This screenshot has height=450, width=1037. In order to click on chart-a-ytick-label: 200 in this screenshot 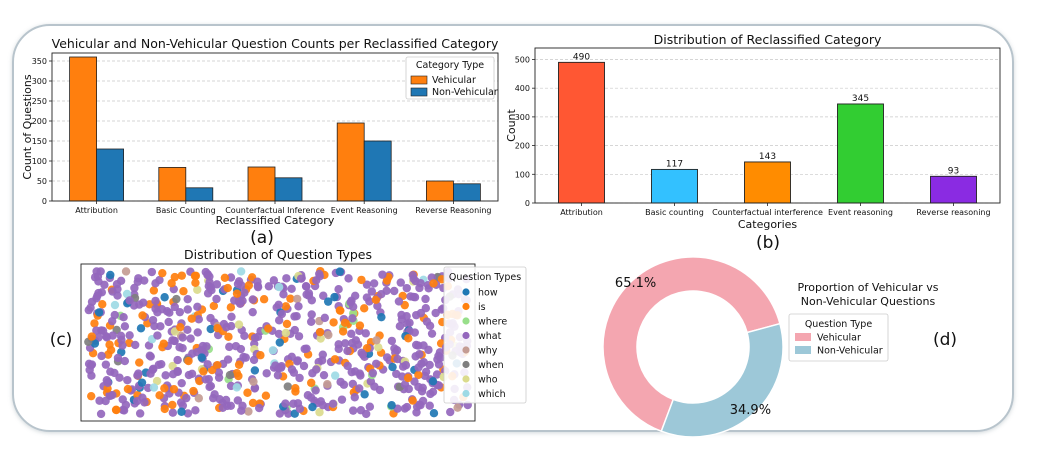, I will do `click(39, 121)`.